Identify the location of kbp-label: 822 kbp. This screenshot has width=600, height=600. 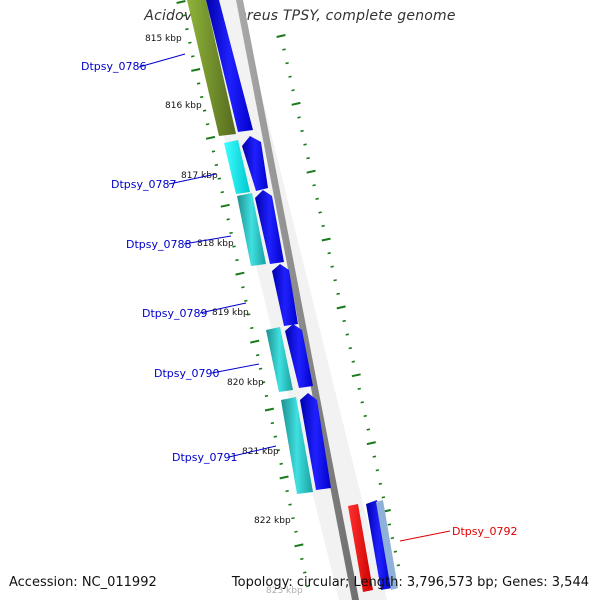
(272, 521).